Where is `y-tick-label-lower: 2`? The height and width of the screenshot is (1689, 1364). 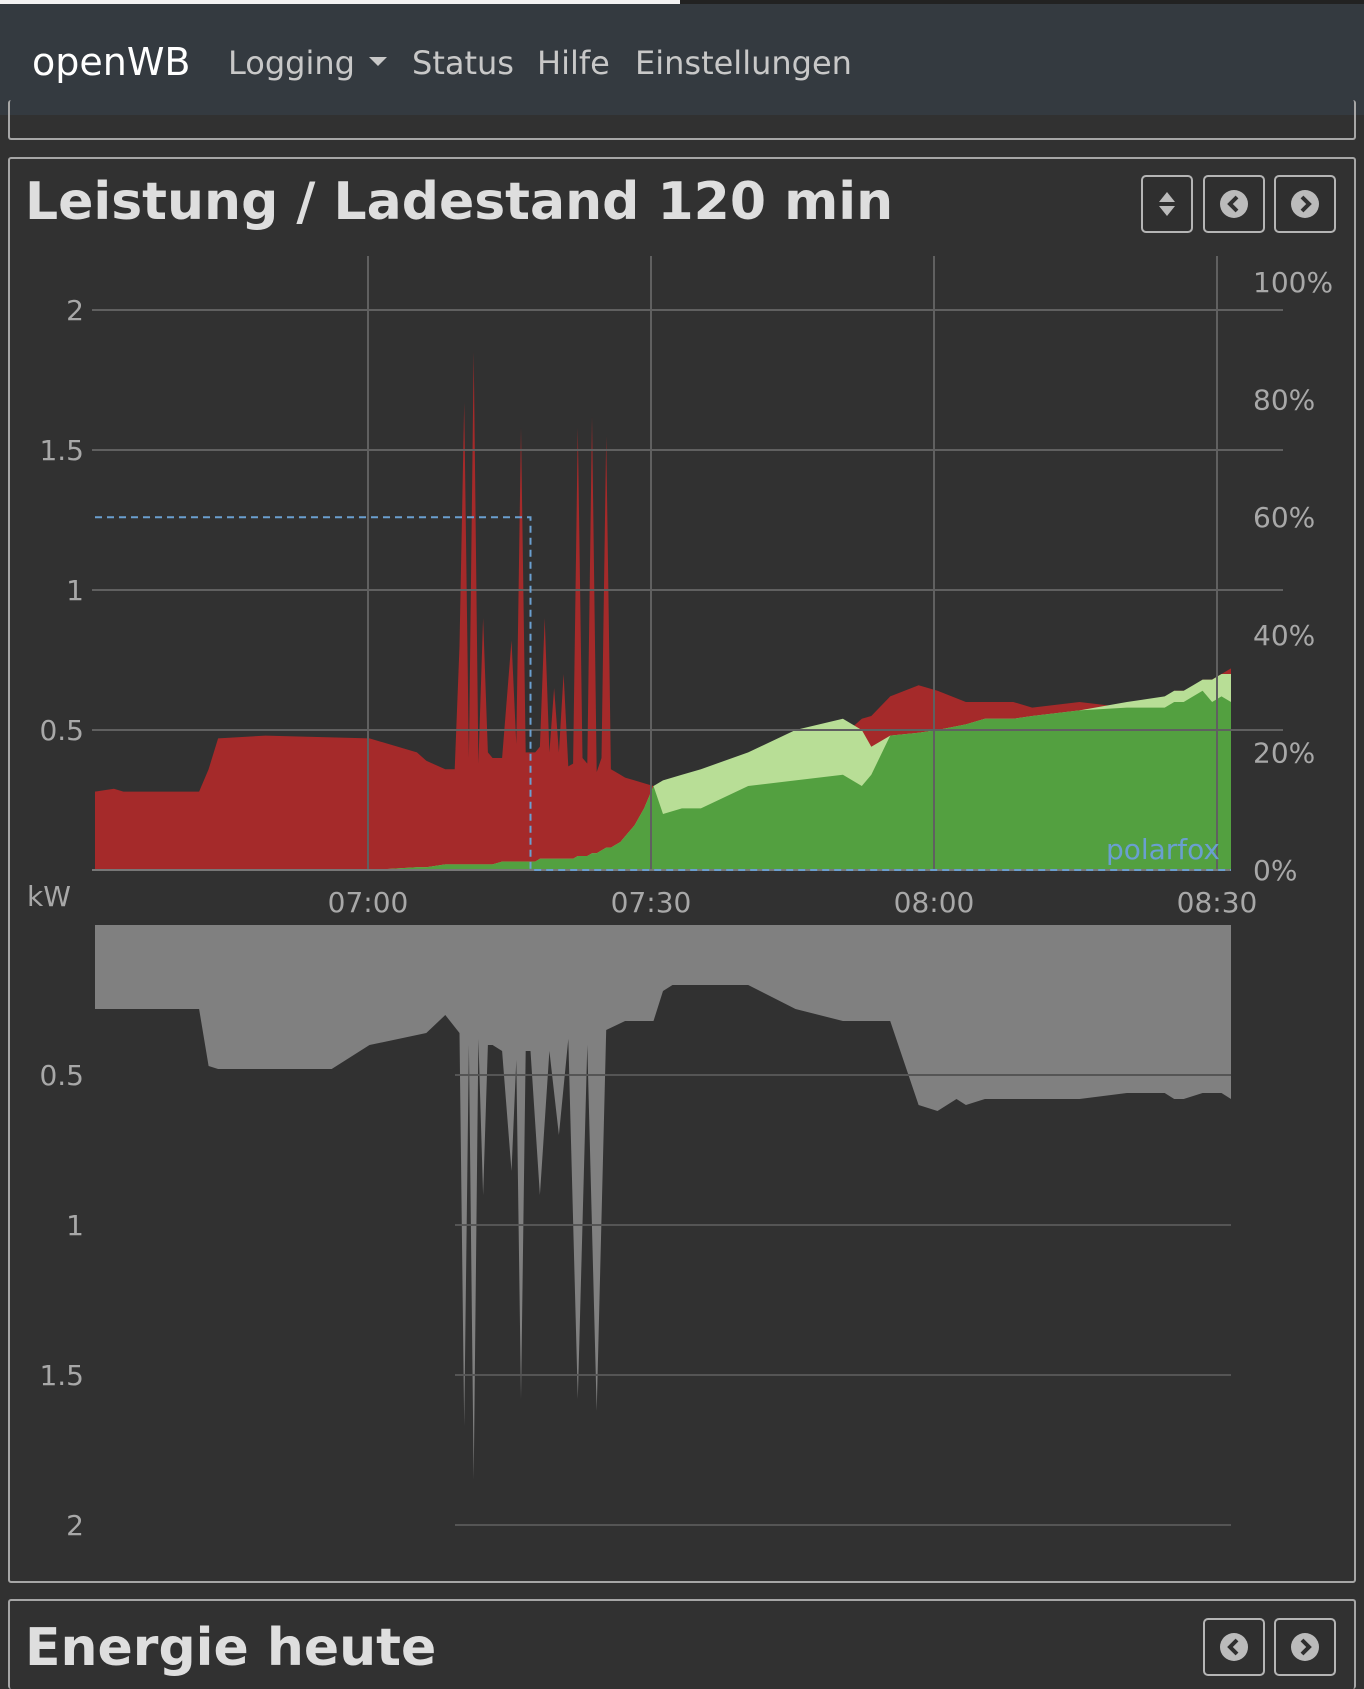 y-tick-label-lower: 2 is located at coordinates (75, 1525).